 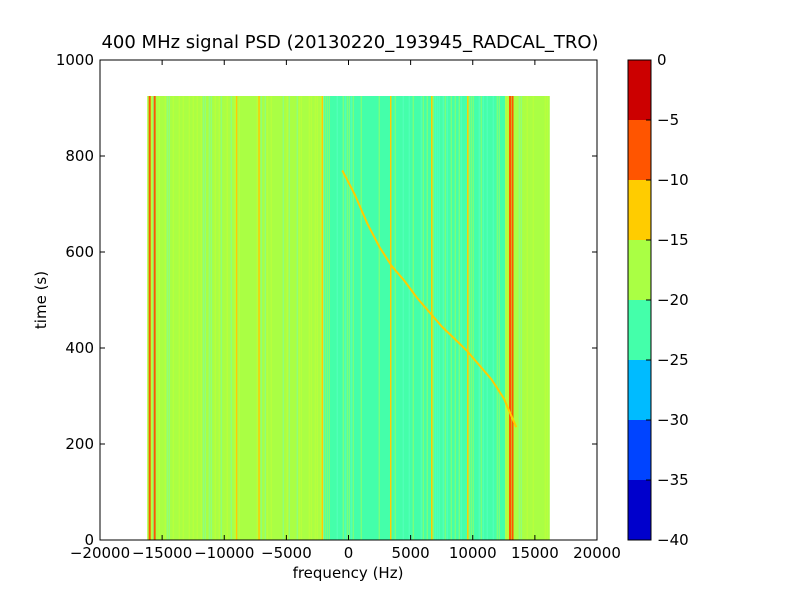 I want to click on x-tick-label: 0, so click(x=349, y=553).